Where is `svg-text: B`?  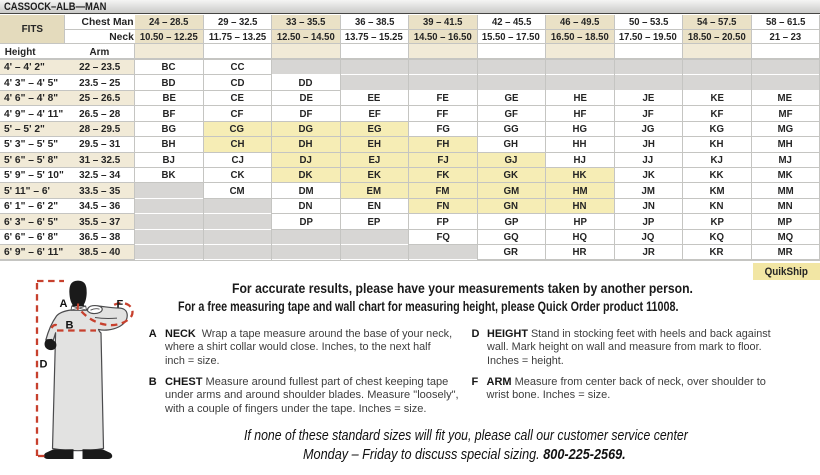 svg-text: B is located at coordinates (70, 326).